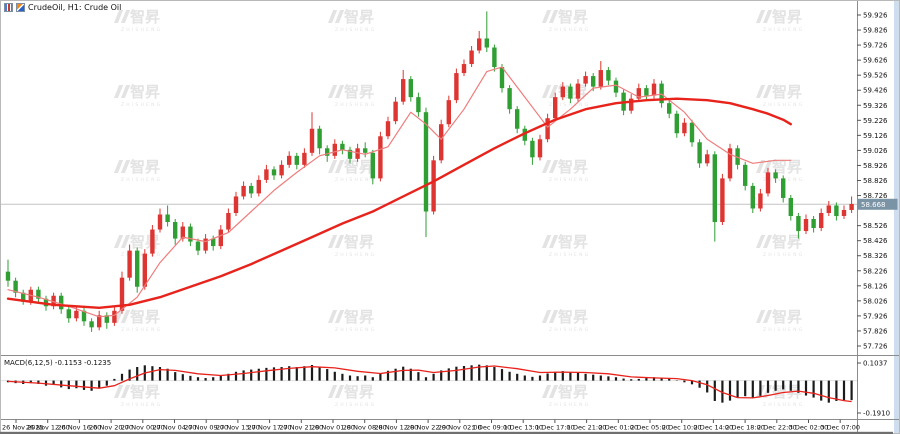 The image size is (900, 434). I want to click on chart-title: CrudeOil, H1: Crude Oil, so click(62, 7).